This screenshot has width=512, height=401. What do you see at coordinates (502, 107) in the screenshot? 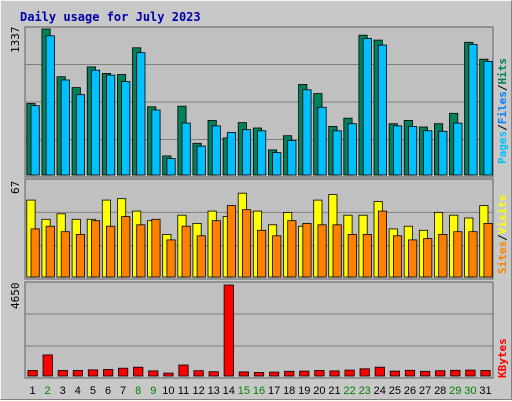
I see `legend-files: Files` at bounding box center [502, 107].